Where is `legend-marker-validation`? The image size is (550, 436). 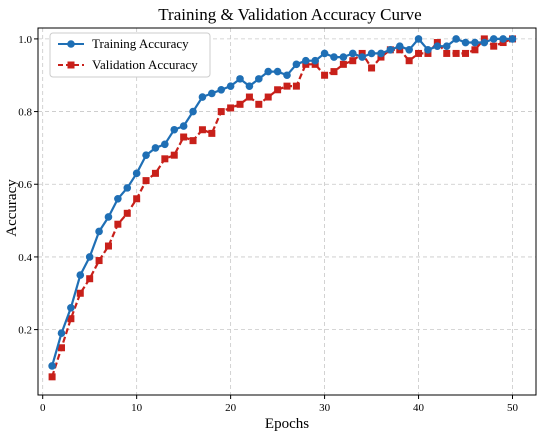 legend-marker-validation is located at coordinates (71, 65).